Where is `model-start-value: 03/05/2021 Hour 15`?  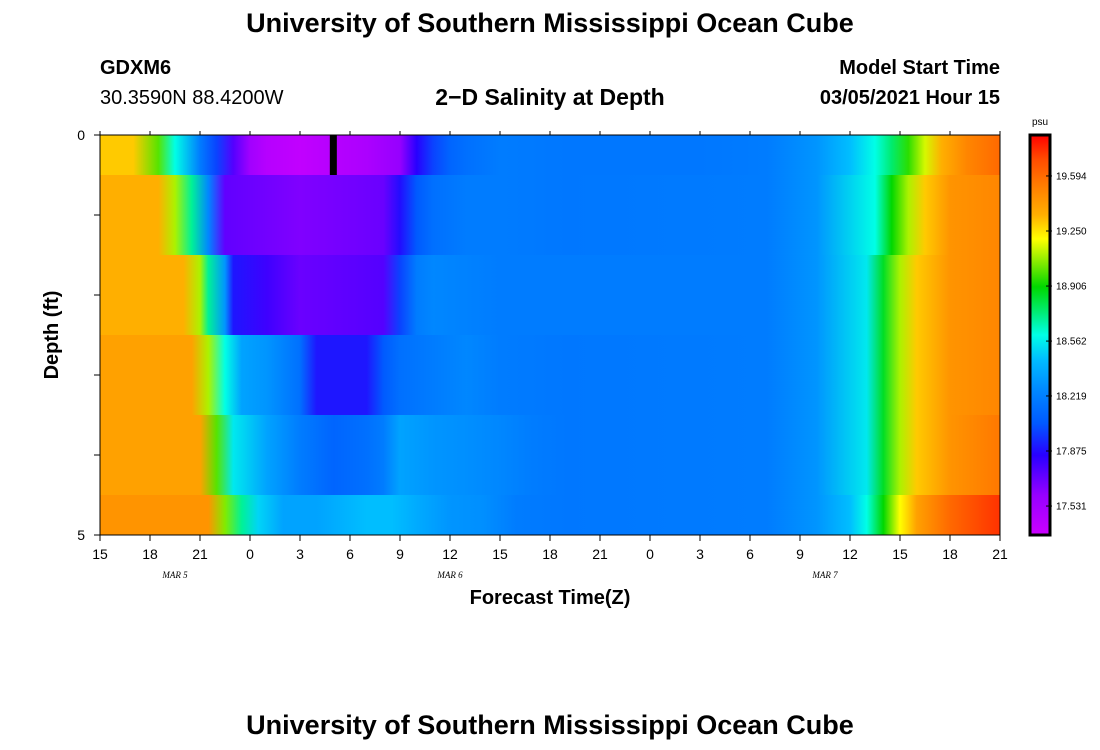 model-start-value: 03/05/2021 Hour 15 is located at coordinates (909, 98).